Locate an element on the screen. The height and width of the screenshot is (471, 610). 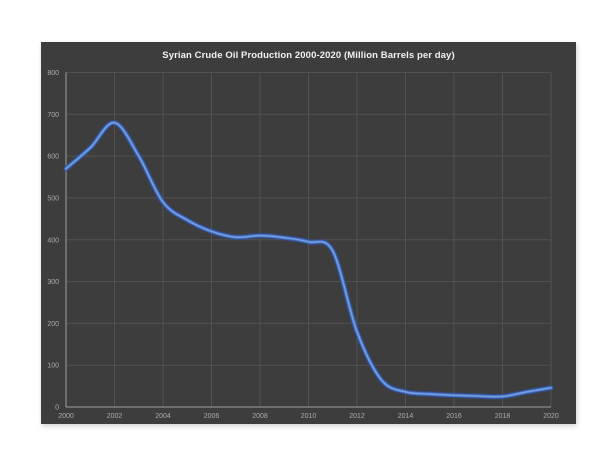
y-tick-label: 800 is located at coordinates (53, 73).